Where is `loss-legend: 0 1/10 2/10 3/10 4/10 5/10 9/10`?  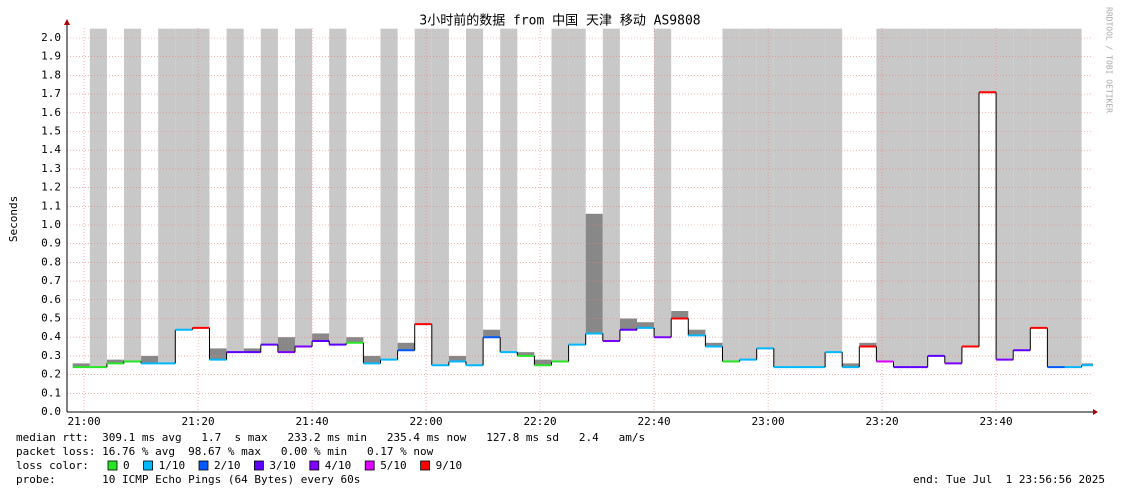
loss-legend: 0 1/10 2/10 3/10 4/10 5/10 9/10 is located at coordinates (285, 465).